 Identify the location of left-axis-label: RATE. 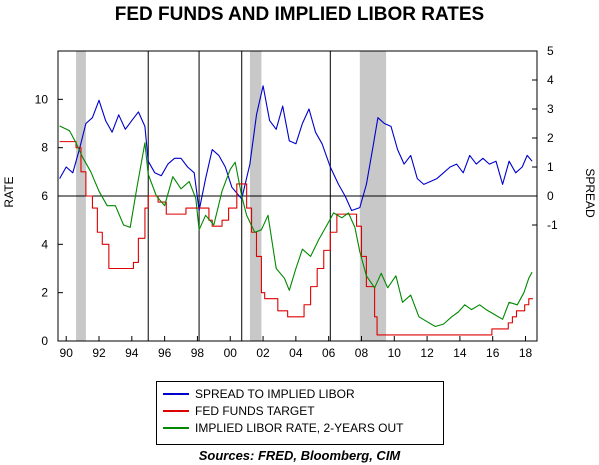
(9, 191).